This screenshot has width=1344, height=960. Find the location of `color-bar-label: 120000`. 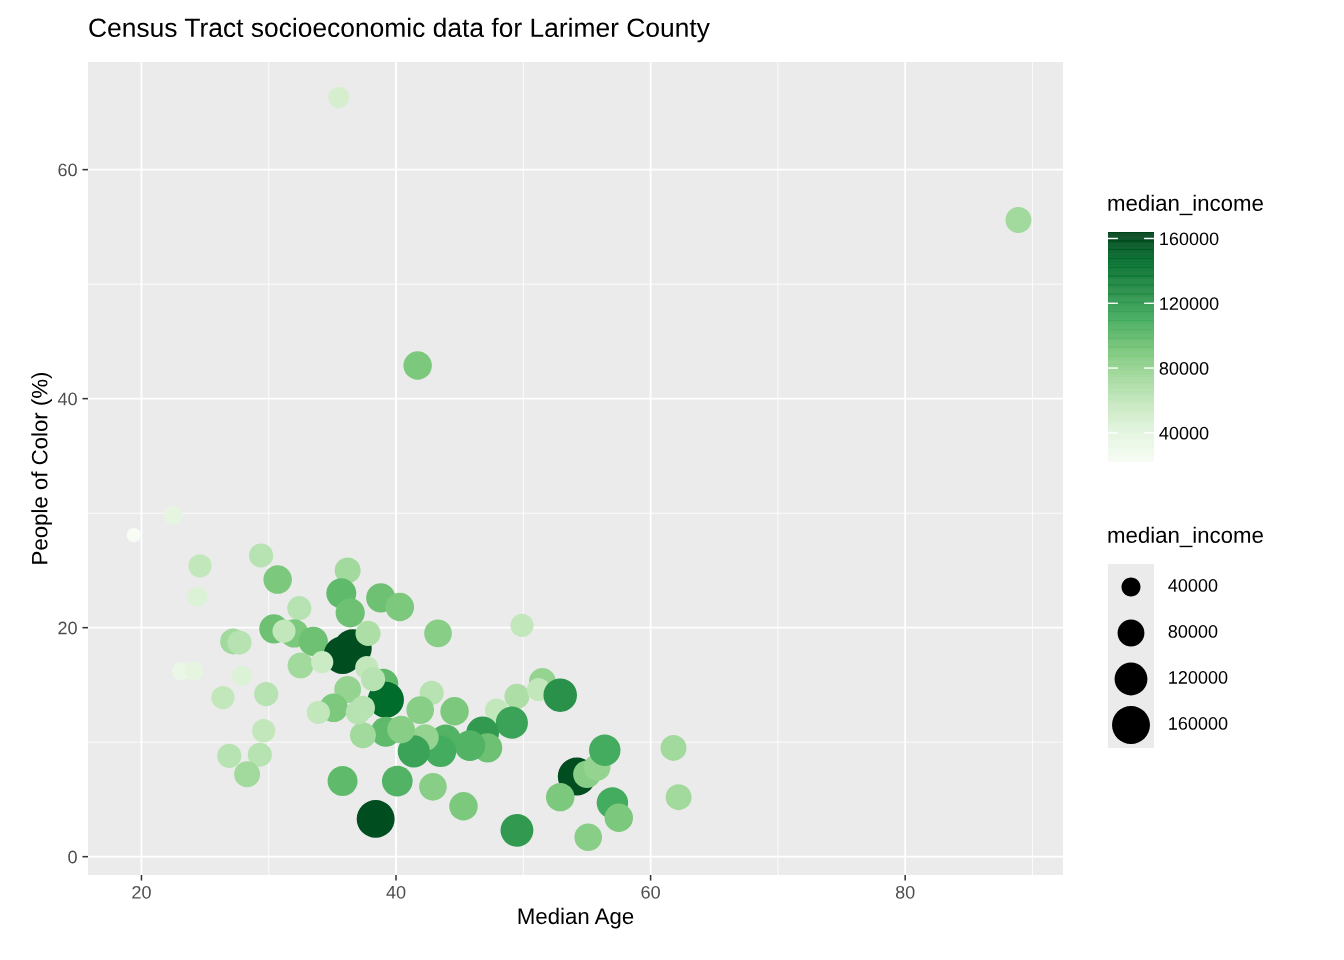

color-bar-label: 120000 is located at coordinates (1189, 303).